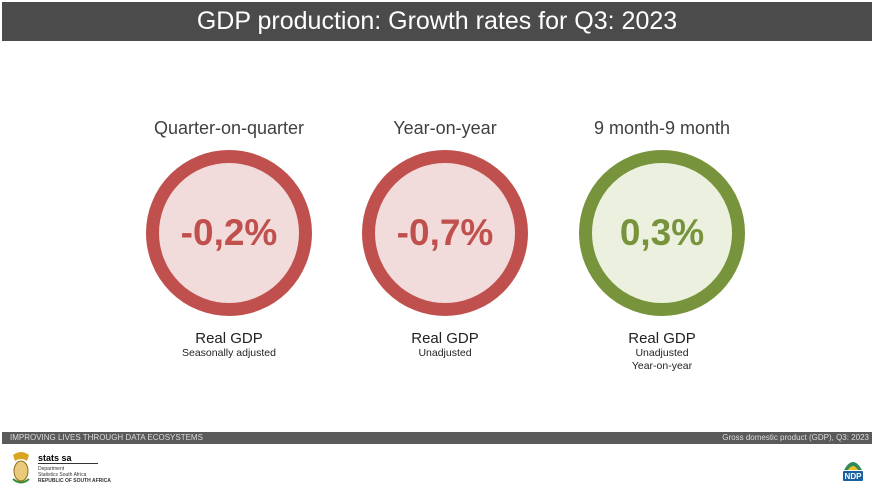 This screenshot has width=874, height=495. I want to click on stat-heading: Year-on-year, so click(445, 128).